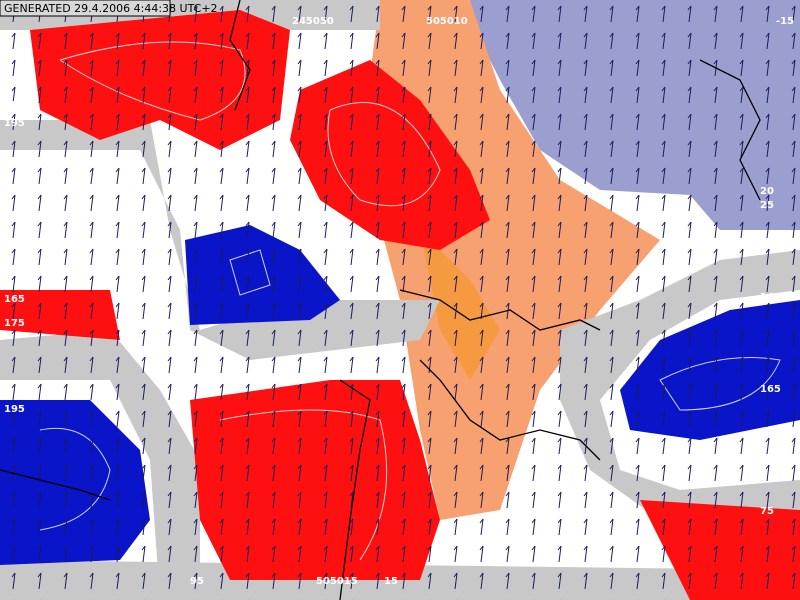 The height and width of the screenshot is (600, 800). I want to click on header-box, so click(85, 8).